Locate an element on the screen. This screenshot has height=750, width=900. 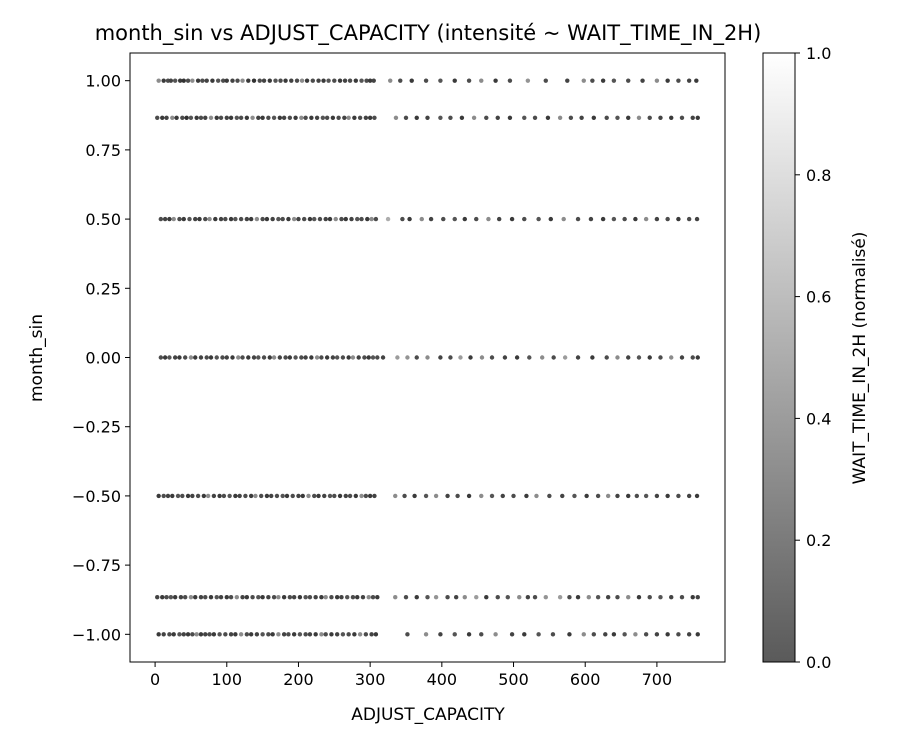
x-tick-label: 200 is located at coordinates (298, 679).